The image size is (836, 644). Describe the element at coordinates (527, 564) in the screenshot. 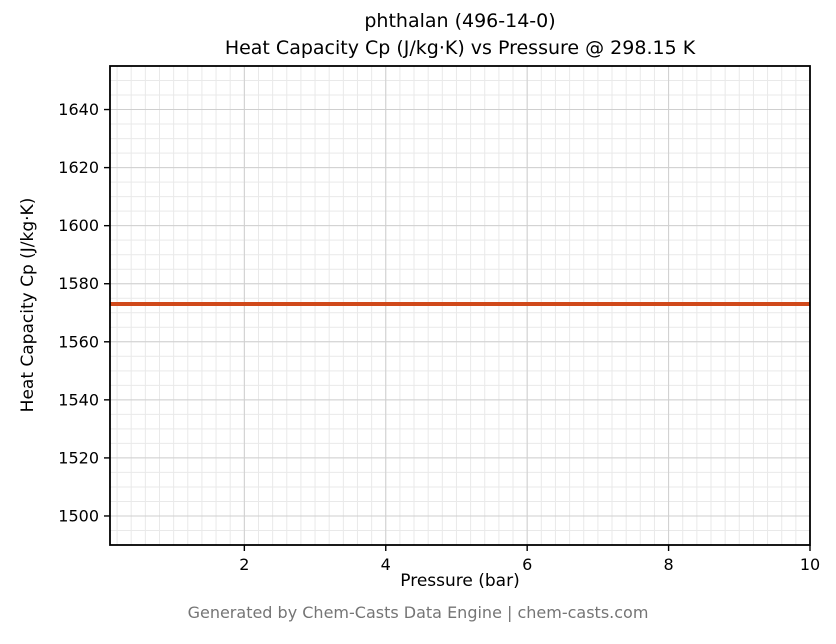

I see `x-tick-label: 6` at that location.